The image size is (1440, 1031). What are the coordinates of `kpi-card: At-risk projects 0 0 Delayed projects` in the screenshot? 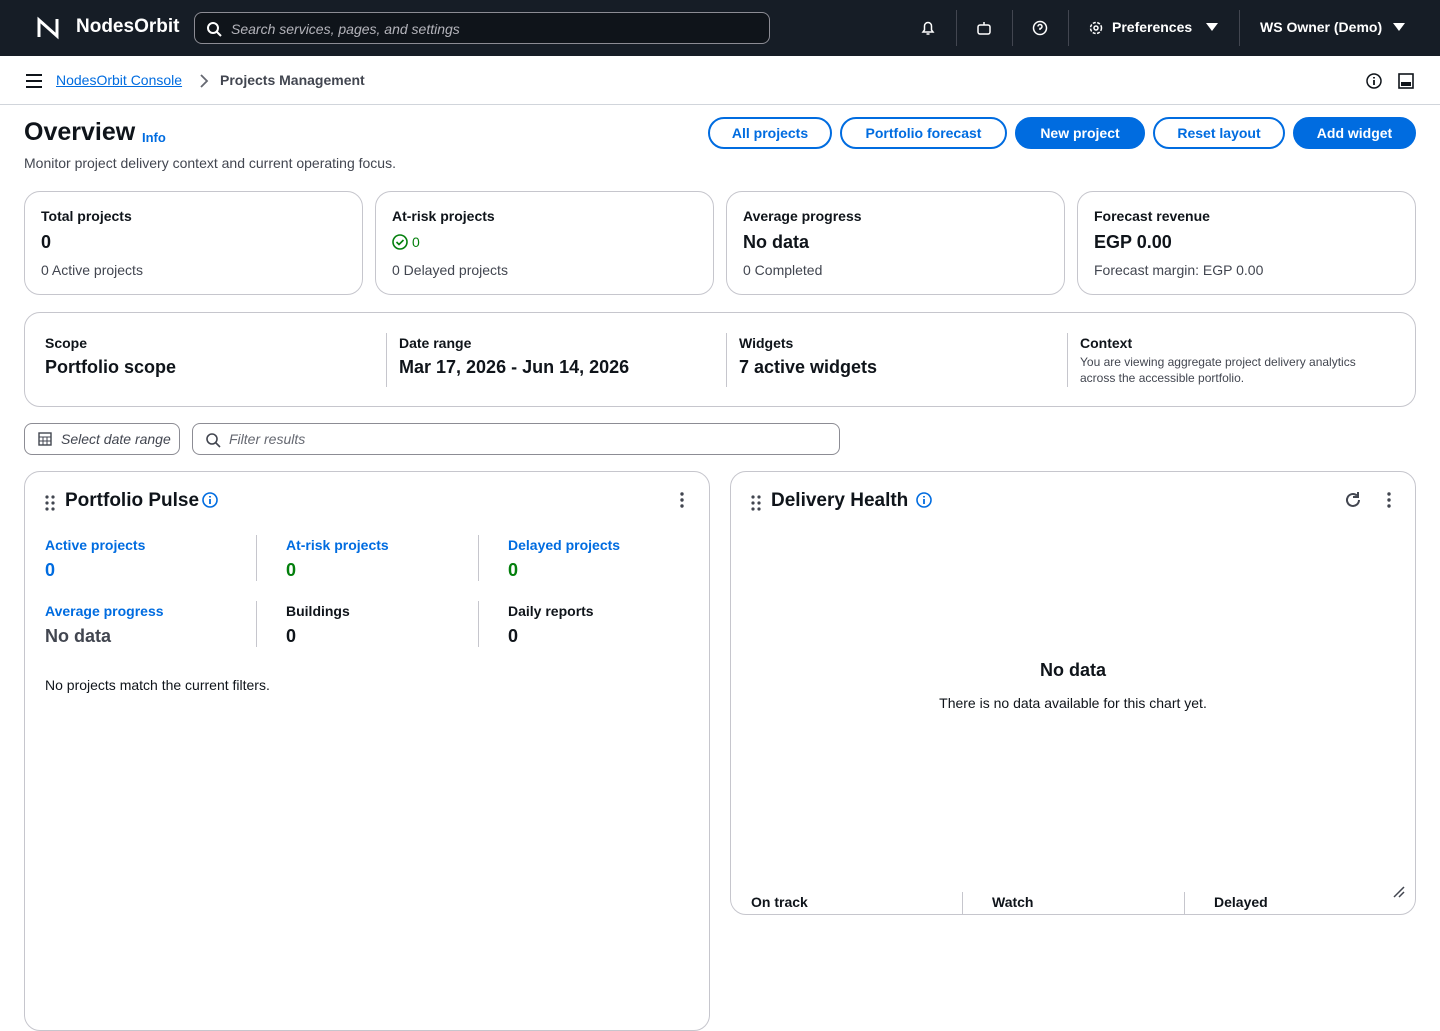 It's located at (544, 243).